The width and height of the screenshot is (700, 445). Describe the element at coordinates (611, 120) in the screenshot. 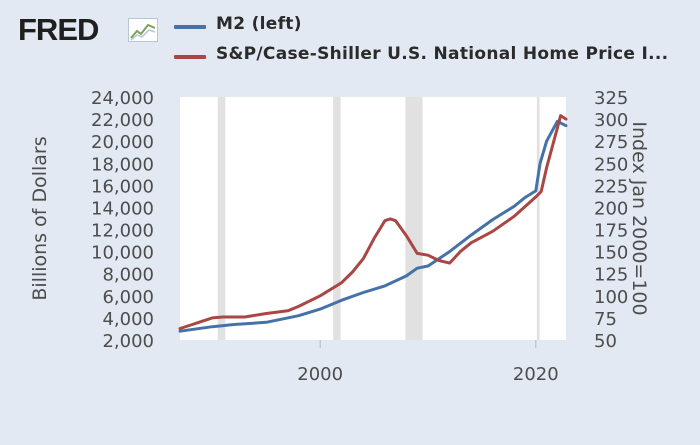

I see `y-right-tick-label: 300` at that location.